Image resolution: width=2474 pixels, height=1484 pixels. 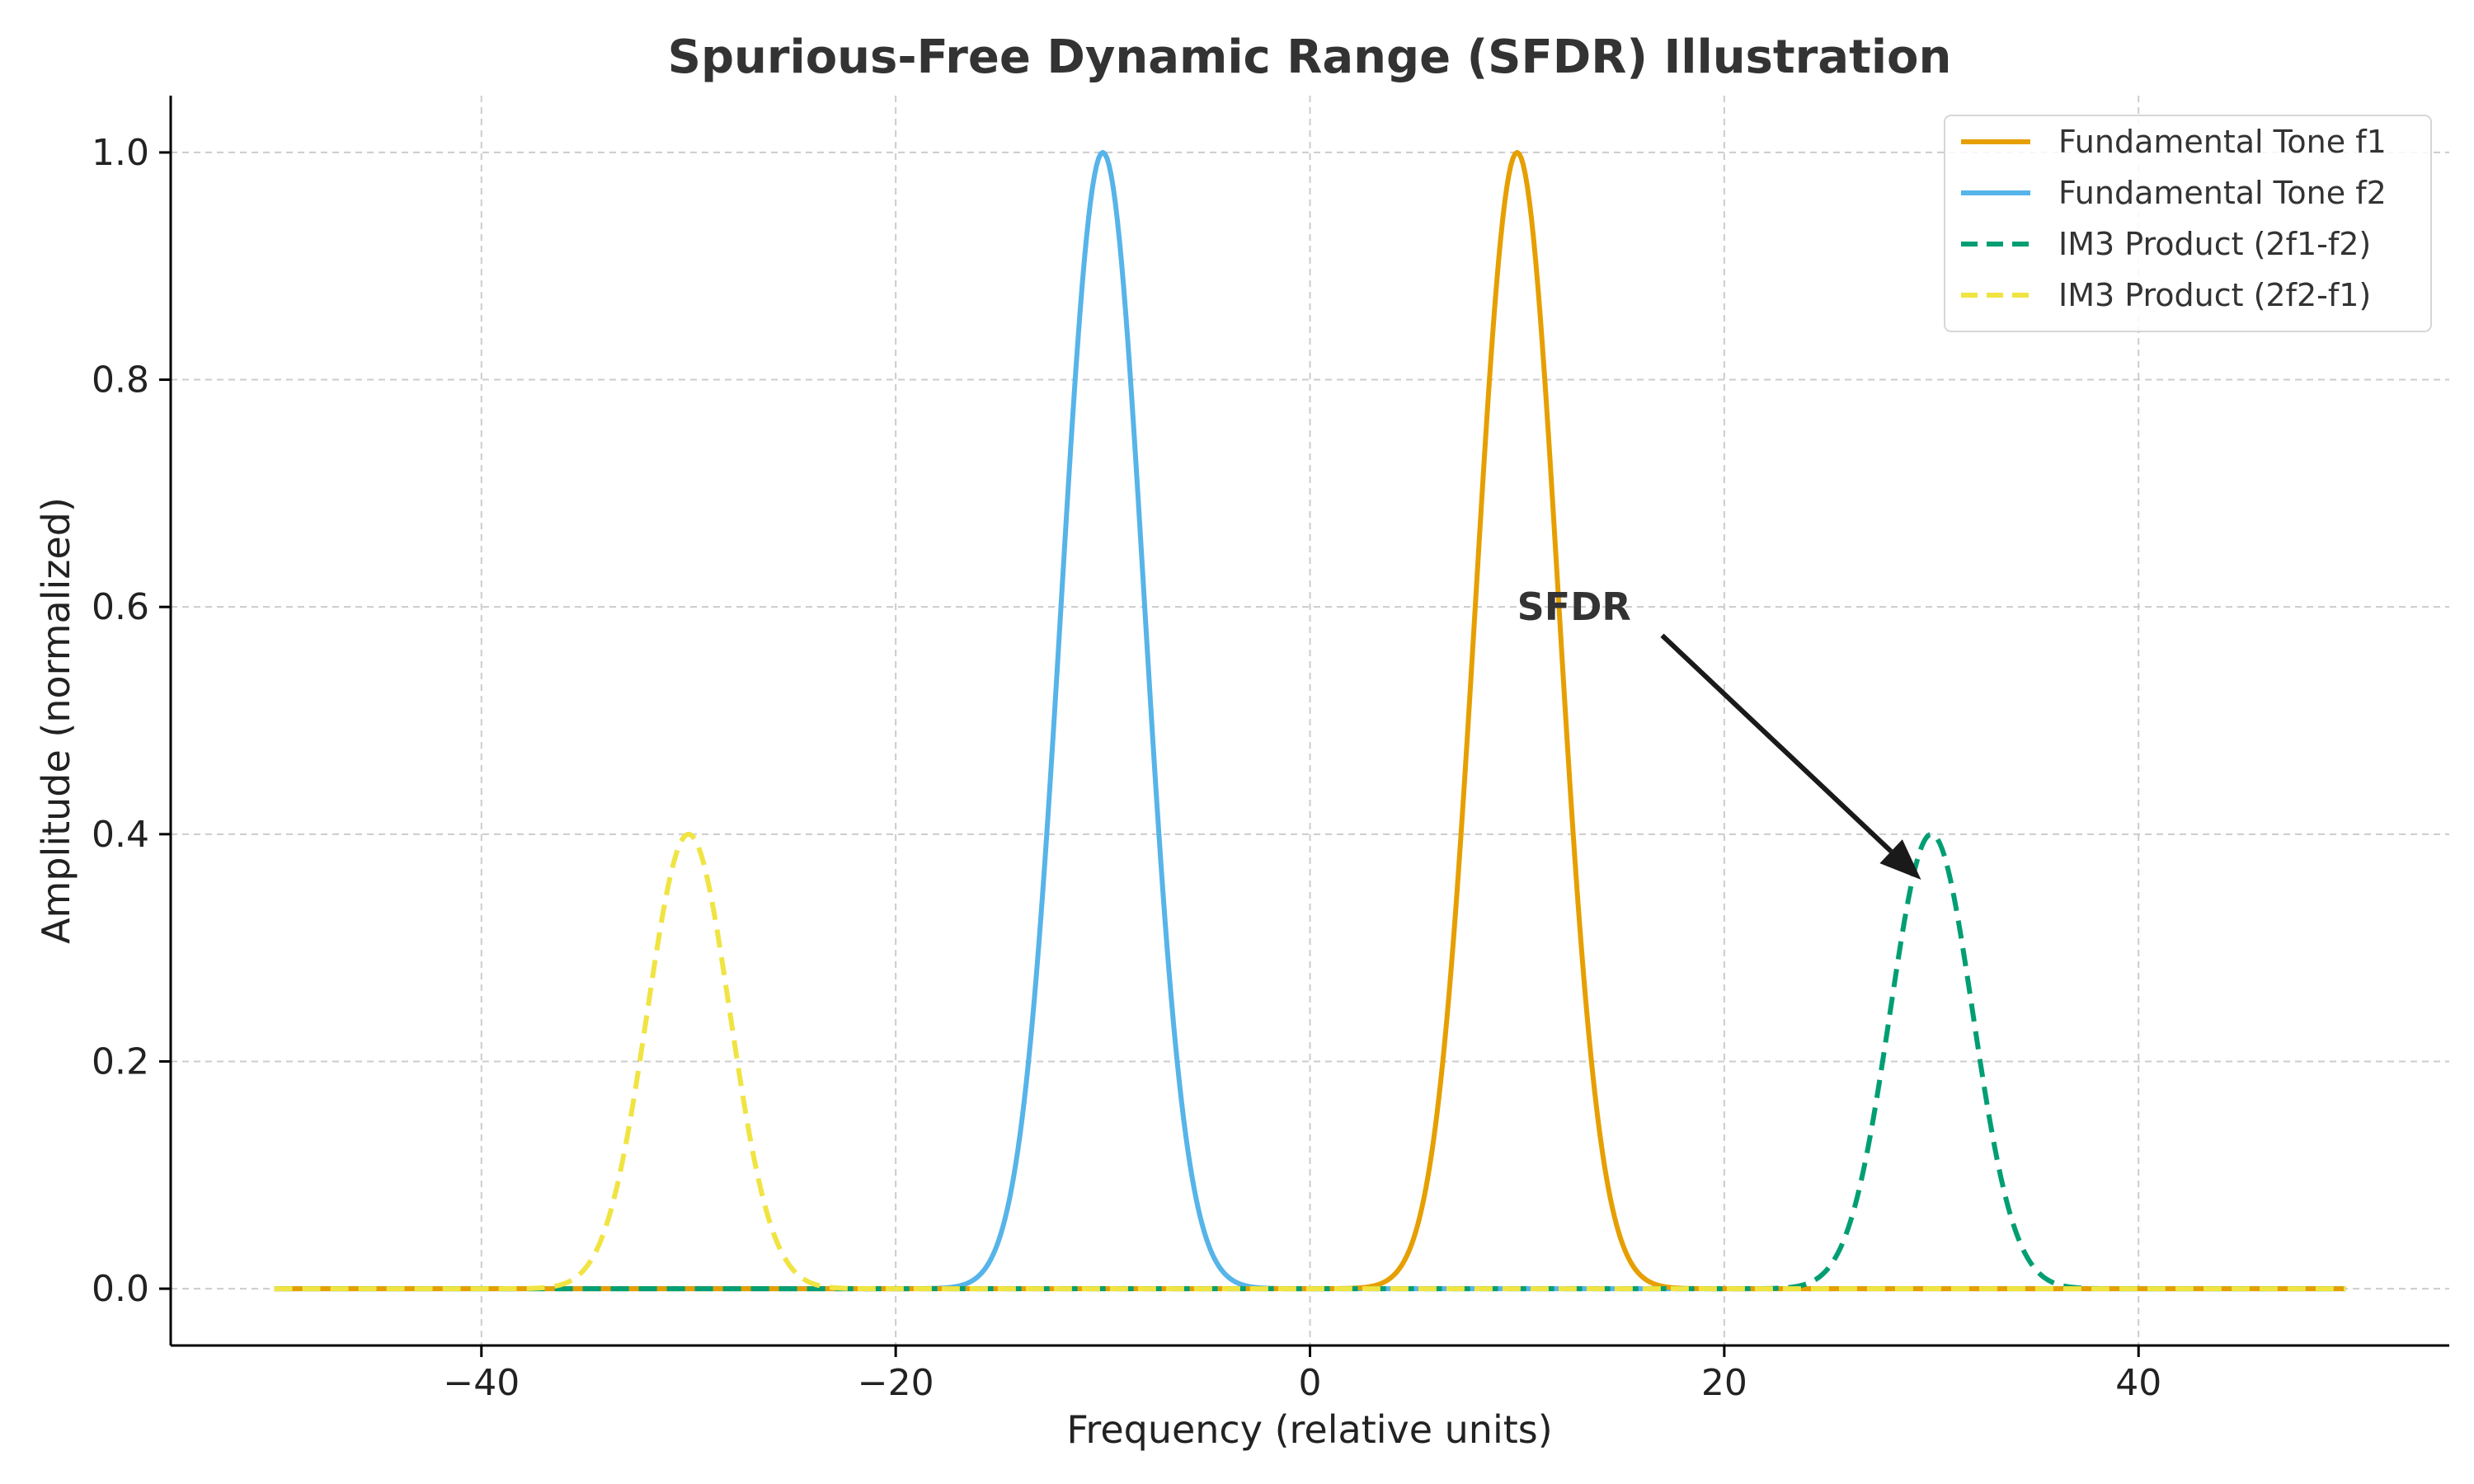 I want to click on legend-box, so click(x=2188, y=223).